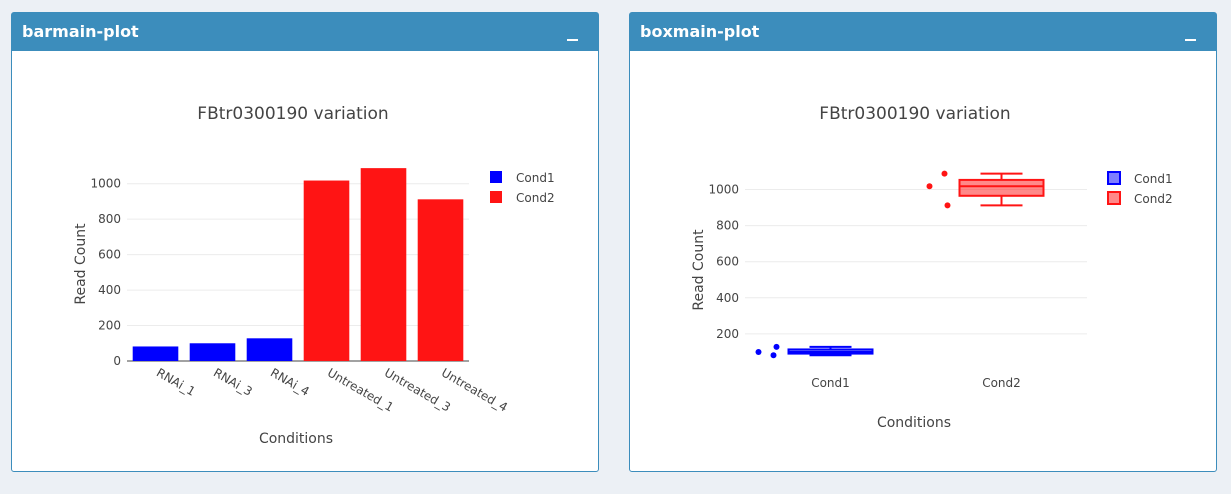 The image size is (1231, 494). What do you see at coordinates (1001, 187) in the screenshot?
I see `box` at bounding box center [1001, 187].